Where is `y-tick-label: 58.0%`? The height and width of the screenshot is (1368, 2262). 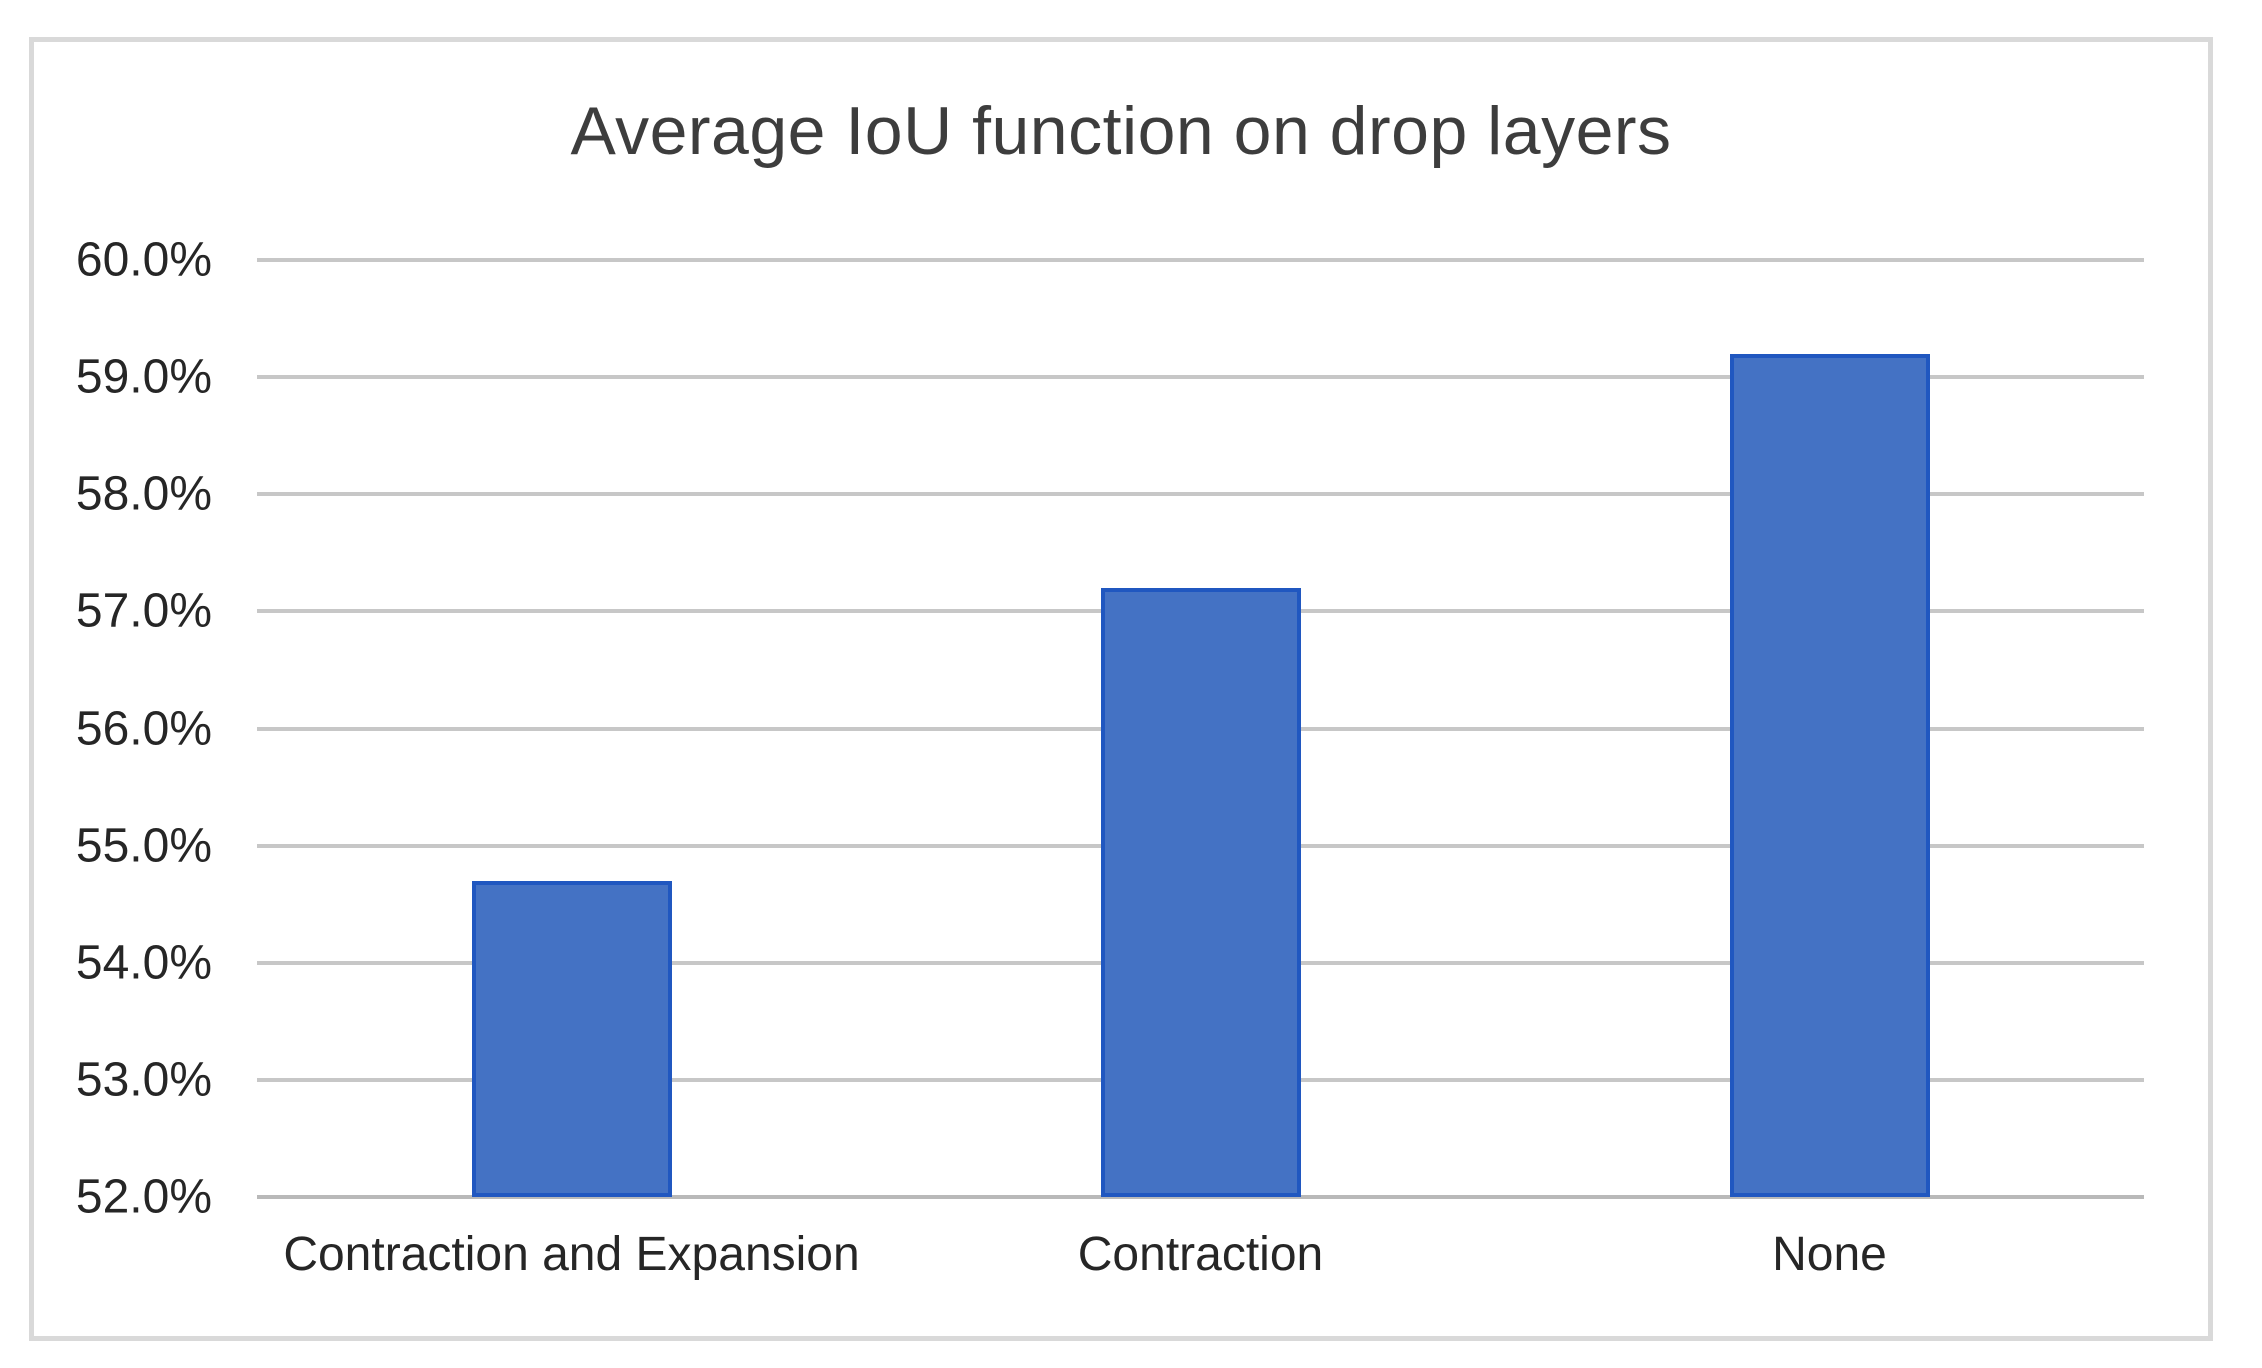 y-tick-label: 58.0% is located at coordinates (143, 494).